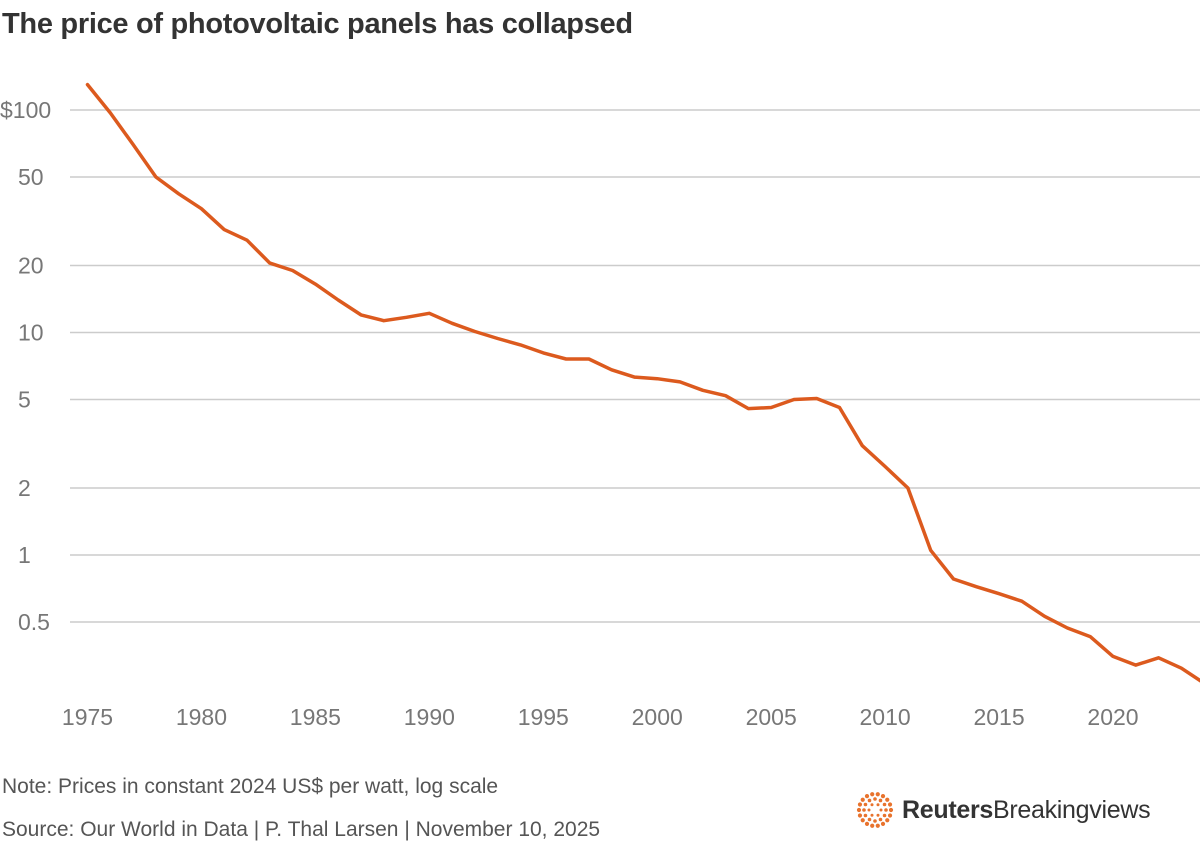 The width and height of the screenshot is (1200, 848). I want to click on y-tick-label: 50, so click(31, 177).